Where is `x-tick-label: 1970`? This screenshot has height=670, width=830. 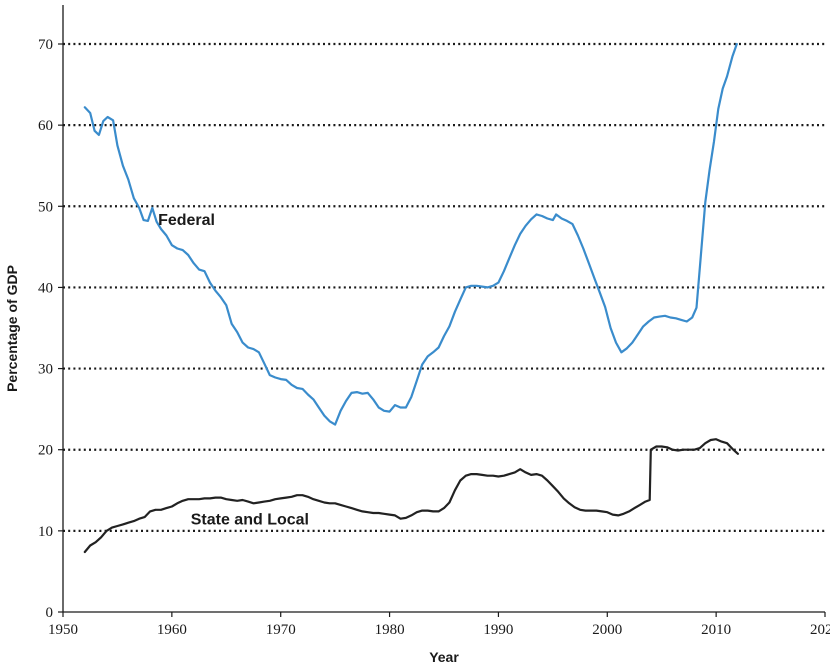 x-tick-label: 1970 is located at coordinates (281, 630).